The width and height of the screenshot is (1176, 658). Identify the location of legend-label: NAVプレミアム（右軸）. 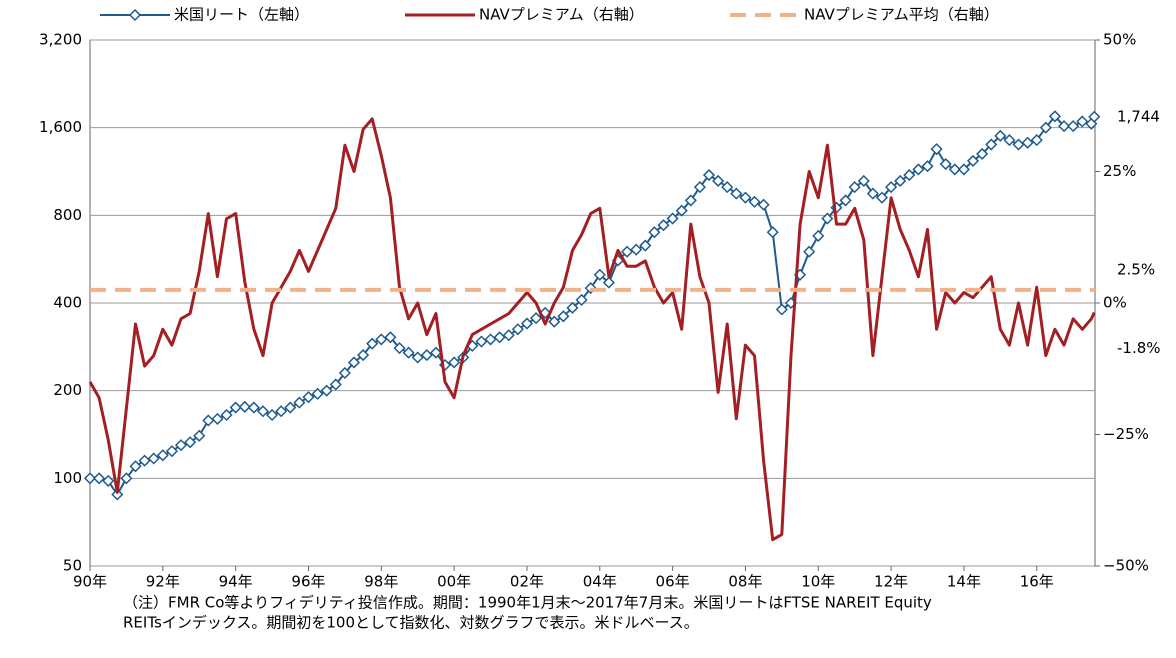
(561, 15).